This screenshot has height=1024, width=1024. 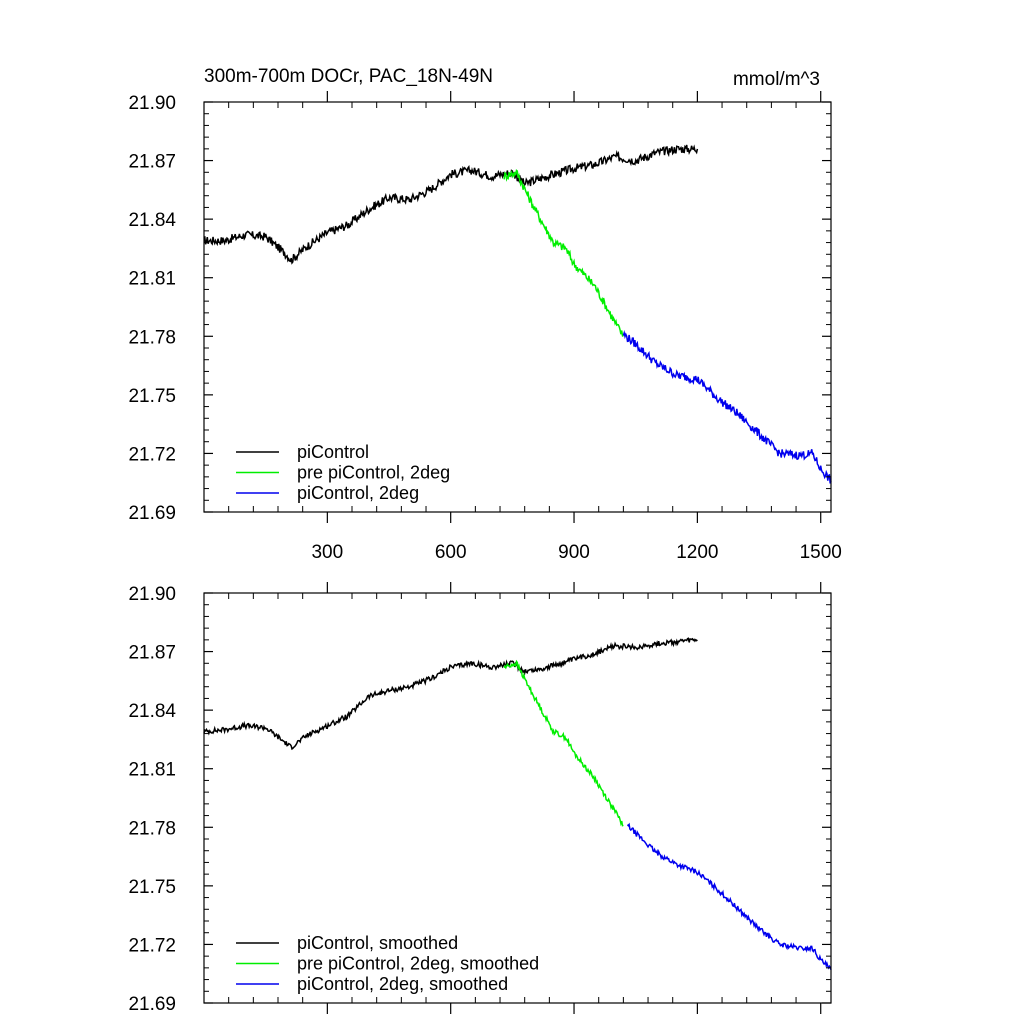 What do you see at coordinates (776, 79) in the screenshot?
I see `units-label: mmol/m^3` at bounding box center [776, 79].